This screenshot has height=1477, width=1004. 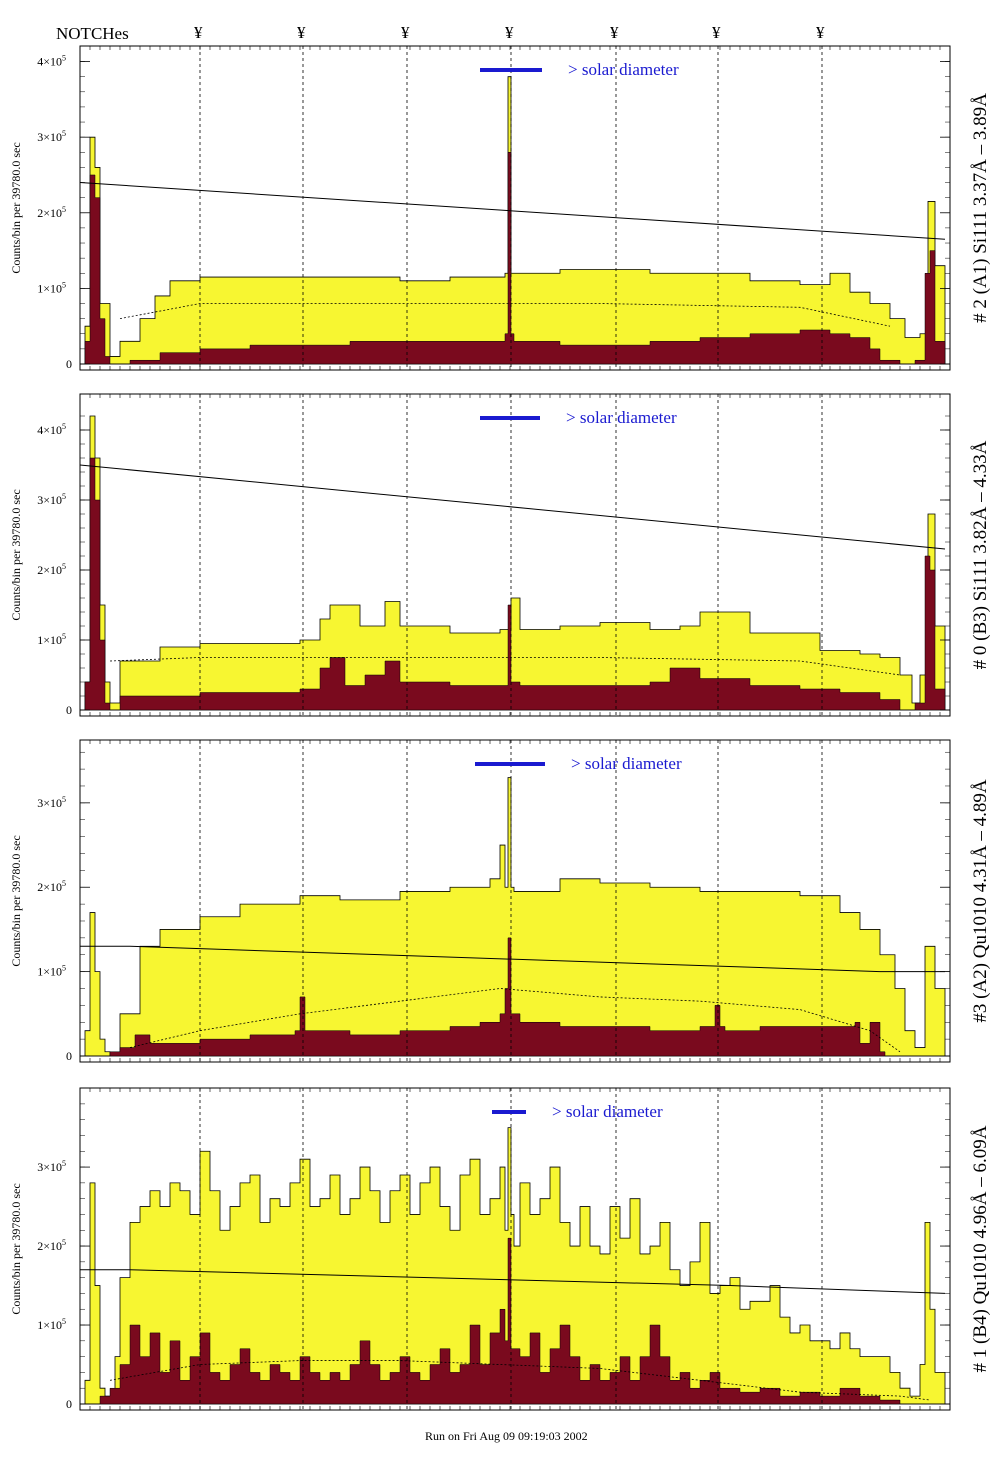 I want to click on panel-title: # 0 (B3) Si111 3.82Å – 4.33Å, so click(x=980, y=554).